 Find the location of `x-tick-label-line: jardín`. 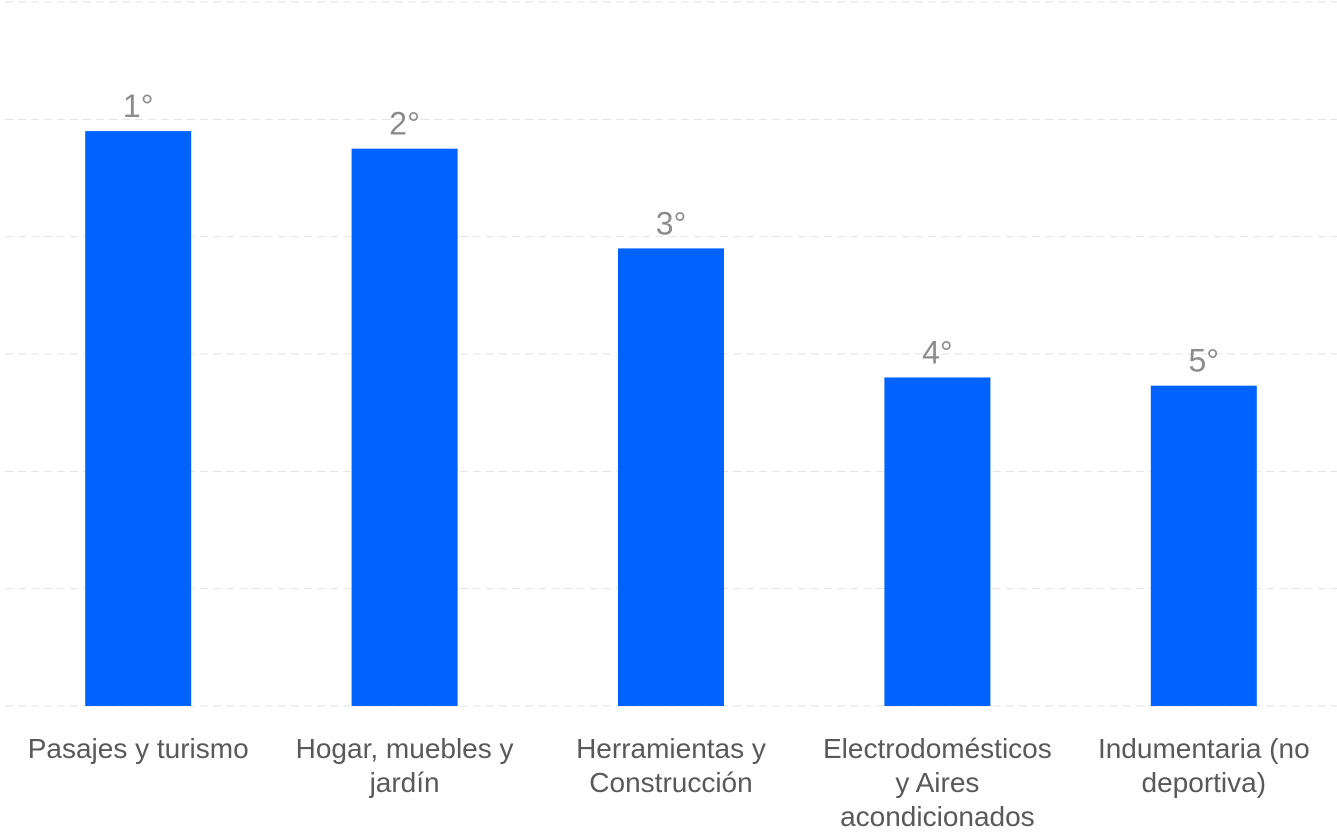

x-tick-label-line: jardín is located at coordinates (404, 782).